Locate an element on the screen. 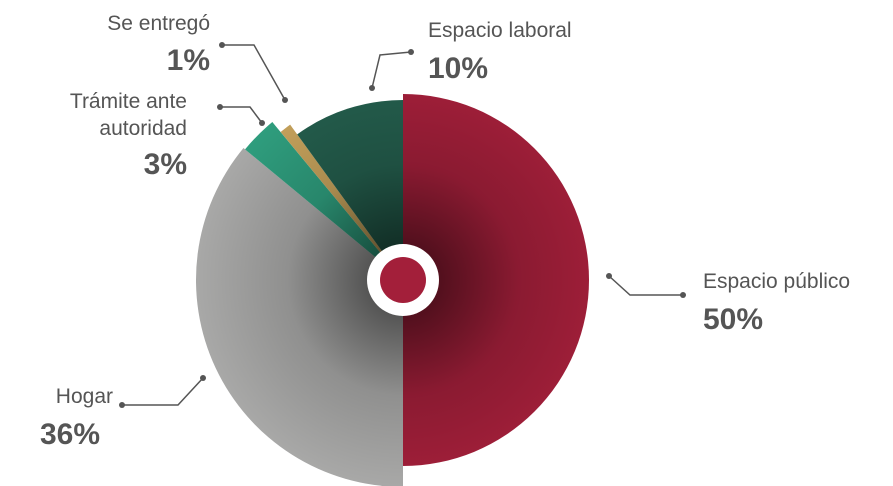 Image resolution: width=893 pixels, height=486 pixels. value-label: 10% is located at coordinates (458, 68).